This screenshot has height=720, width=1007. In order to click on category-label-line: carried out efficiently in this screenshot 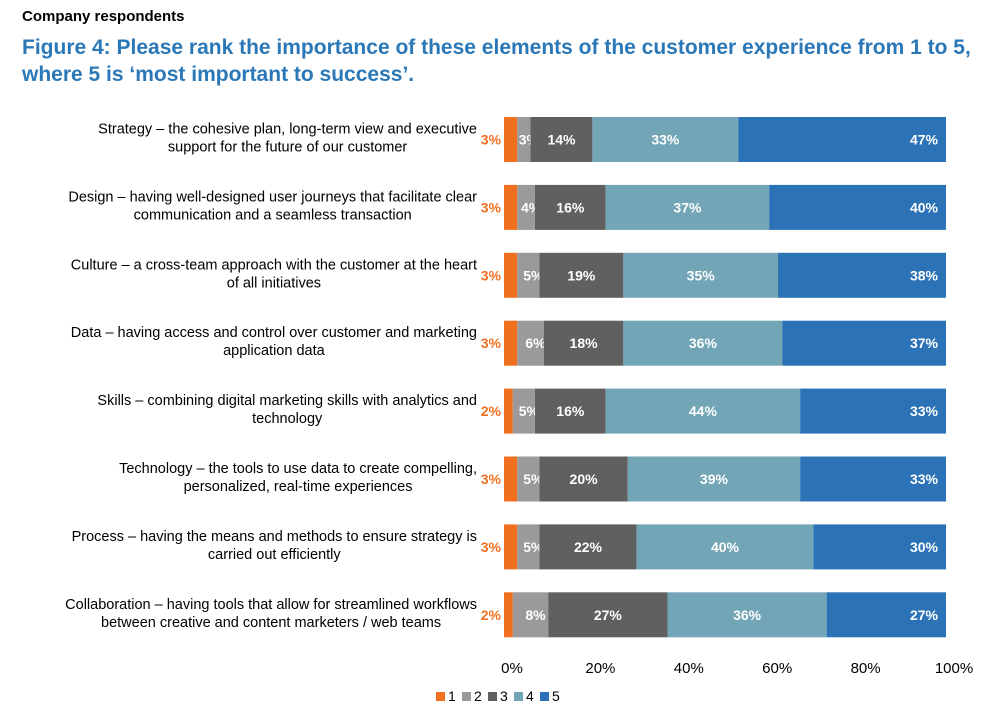, I will do `click(274, 555)`.